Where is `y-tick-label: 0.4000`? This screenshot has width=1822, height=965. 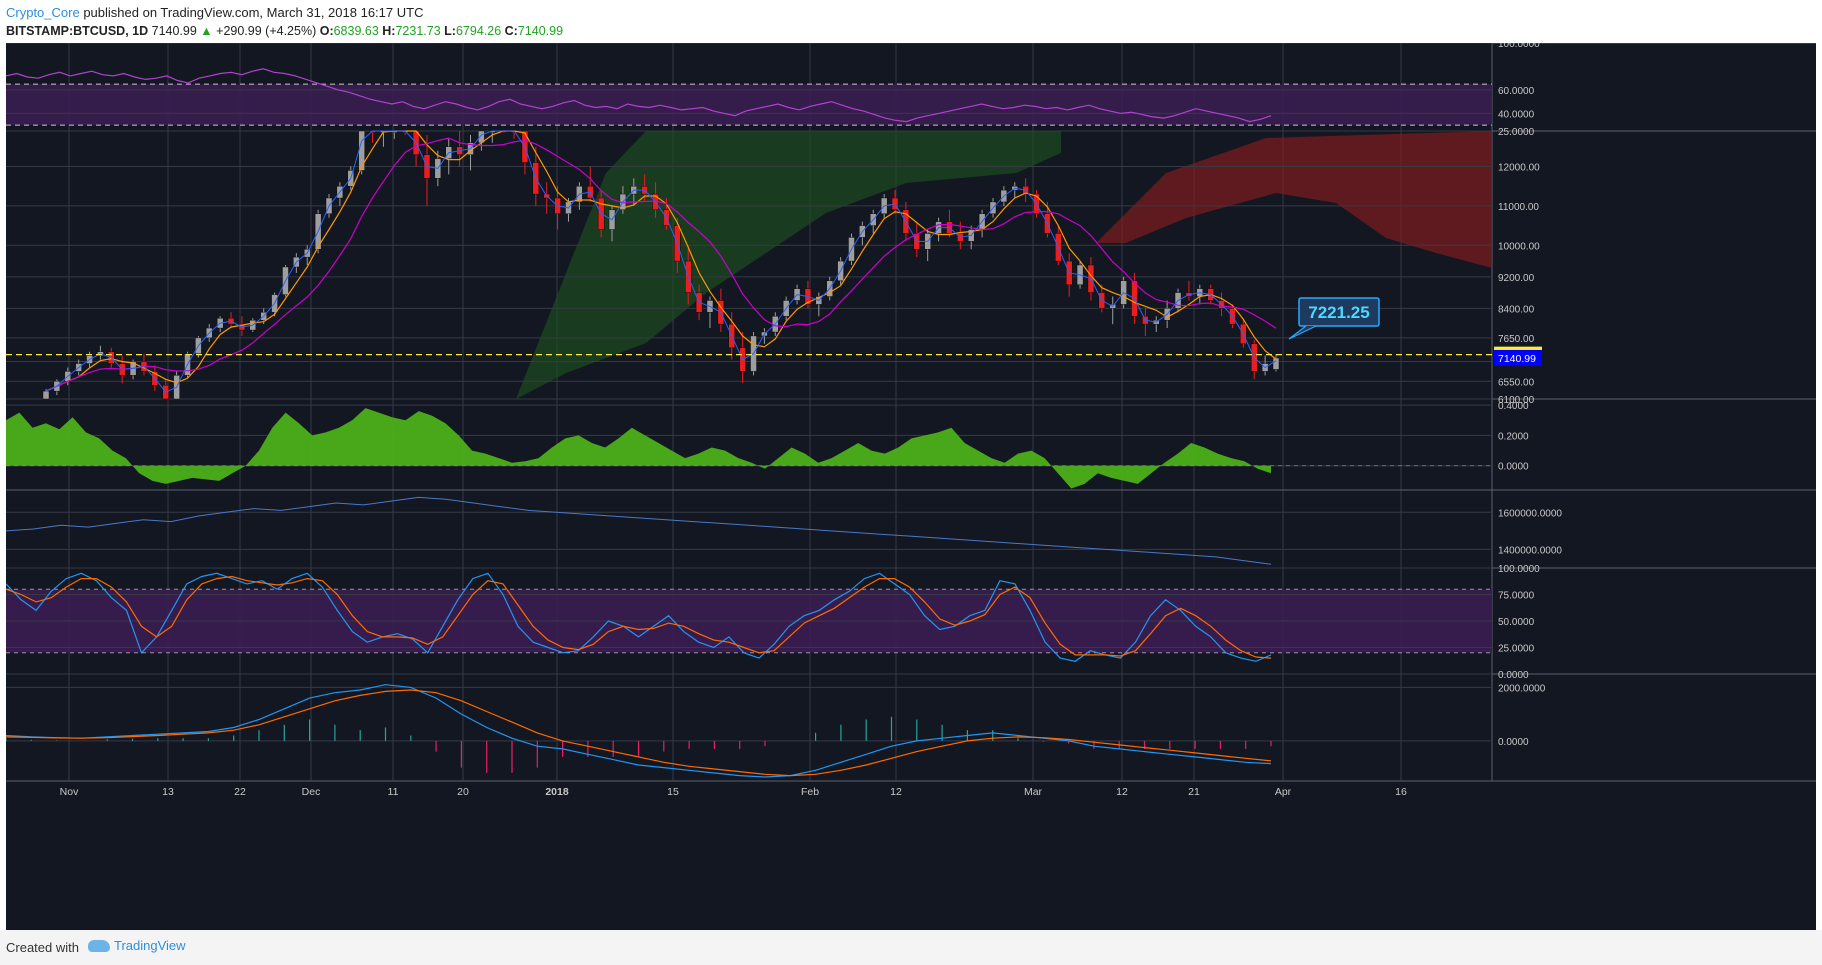 y-tick-label: 0.4000 is located at coordinates (1513, 406).